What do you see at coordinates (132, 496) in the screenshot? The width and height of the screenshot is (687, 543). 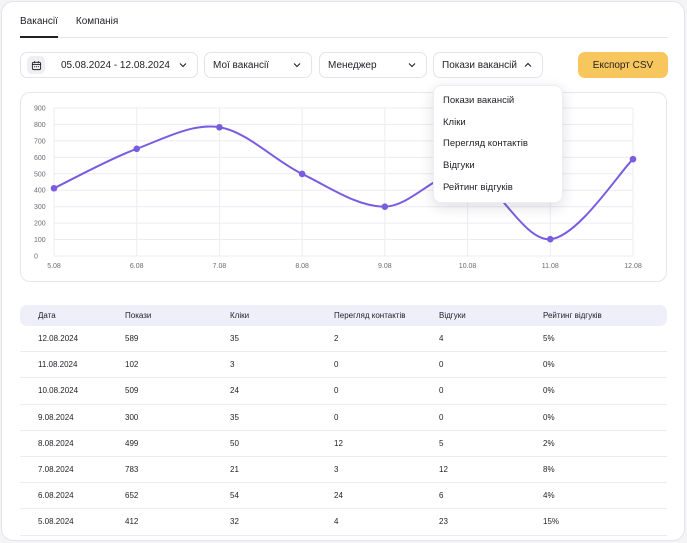 I see `cell-views: 652` at bounding box center [132, 496].